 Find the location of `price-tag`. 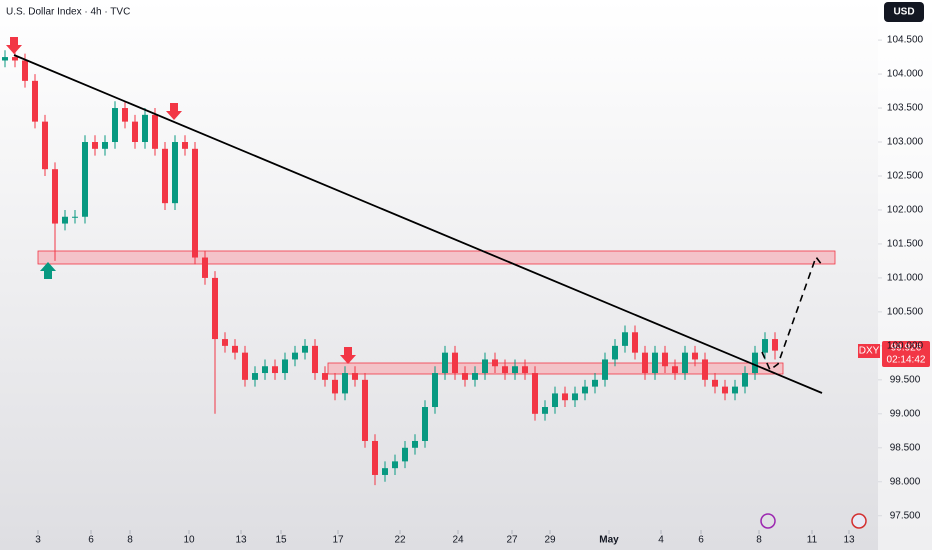

price-tag is located at coordinates (906, 354).